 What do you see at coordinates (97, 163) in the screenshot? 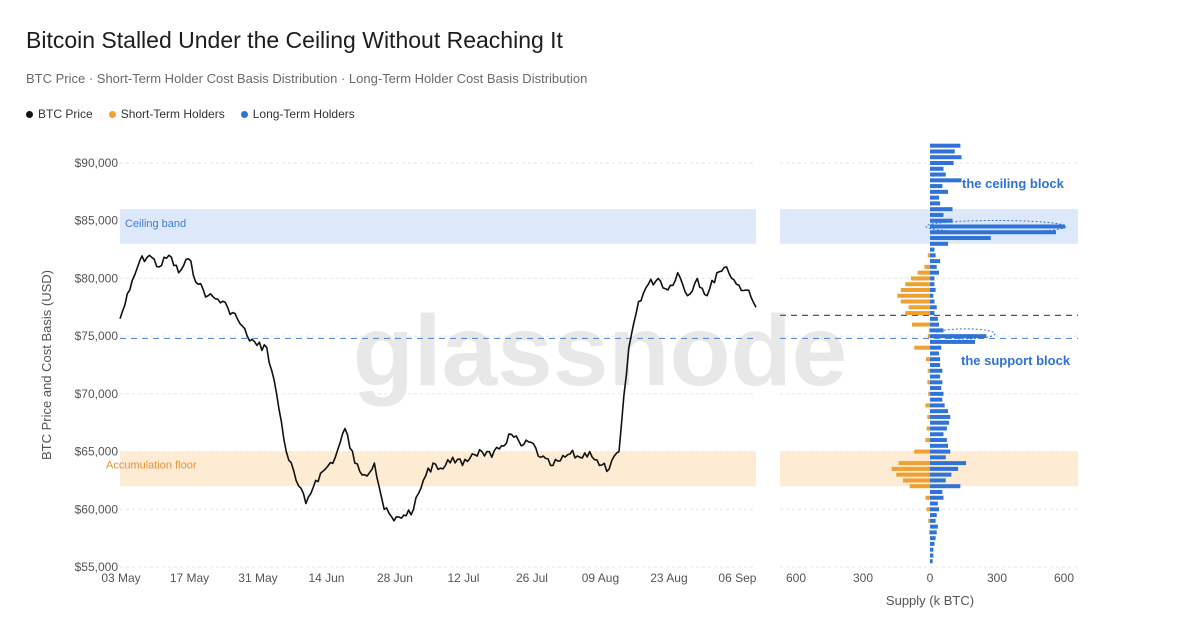
I see `y-tick-label: $90,000` at bounding box center [97, 163].